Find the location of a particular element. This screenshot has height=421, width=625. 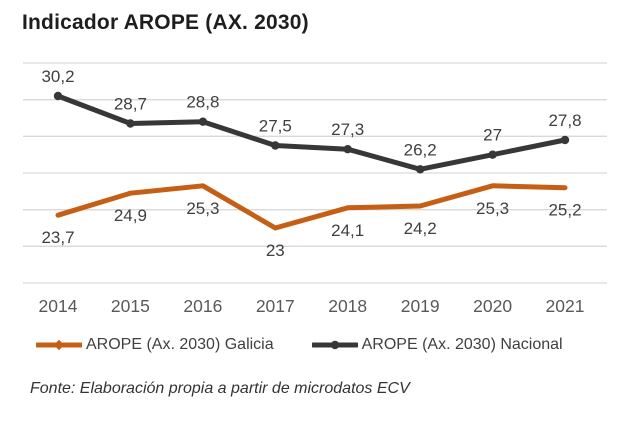

data-label: 26,2 is located at coordinates (420, 149).